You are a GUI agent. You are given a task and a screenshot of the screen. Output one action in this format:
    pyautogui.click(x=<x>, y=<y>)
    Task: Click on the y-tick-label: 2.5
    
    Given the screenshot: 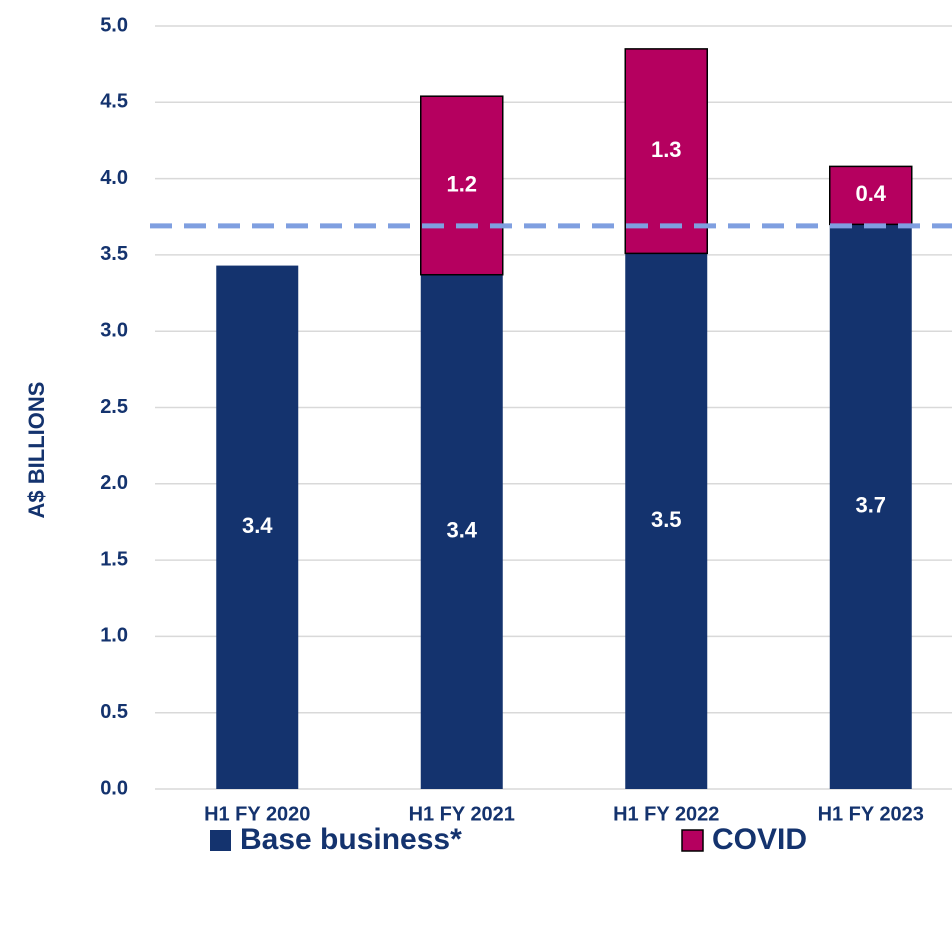 What is the action you would take?
    pyautogui.click(x=114, y=407)
    